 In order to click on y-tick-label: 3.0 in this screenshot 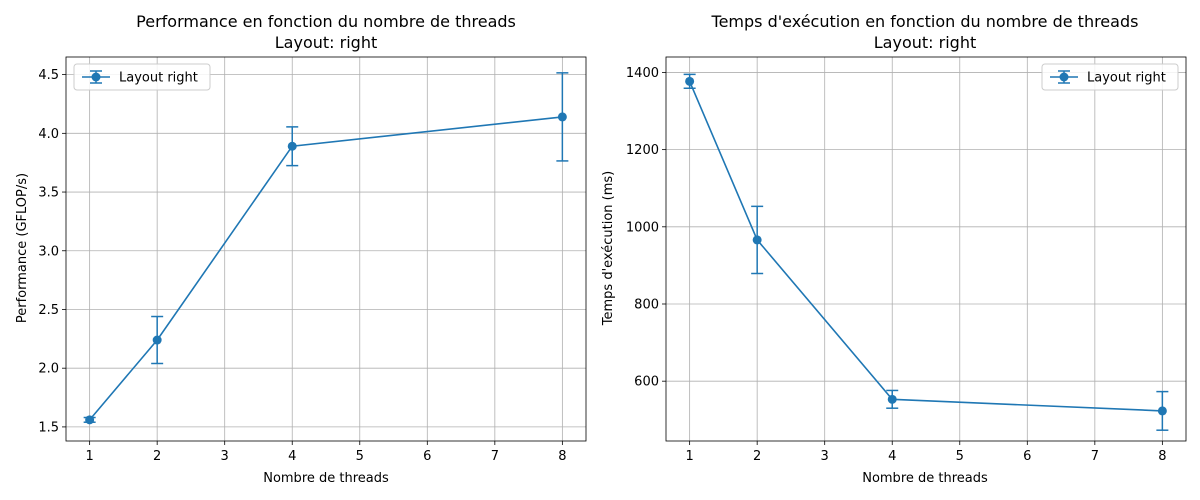, I will do `click(48, 251)`.